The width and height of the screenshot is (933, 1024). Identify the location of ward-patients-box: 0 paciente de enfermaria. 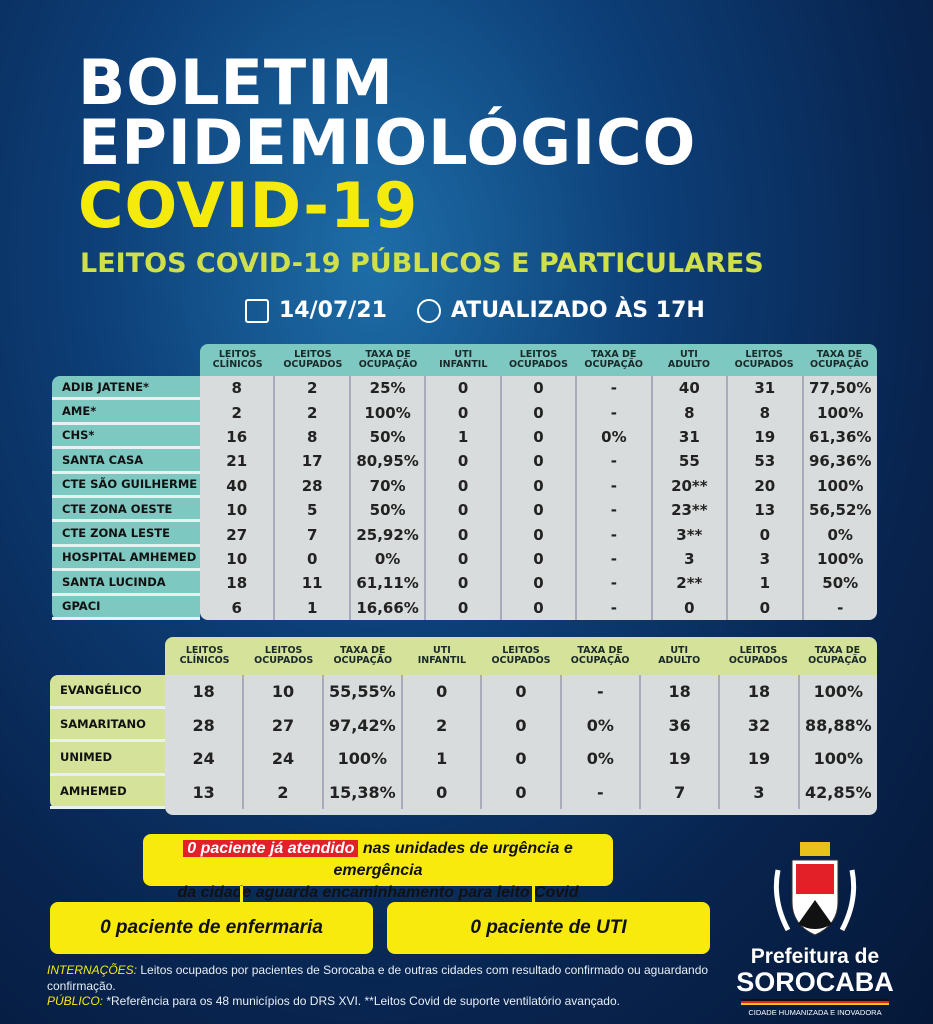
(211, 928).